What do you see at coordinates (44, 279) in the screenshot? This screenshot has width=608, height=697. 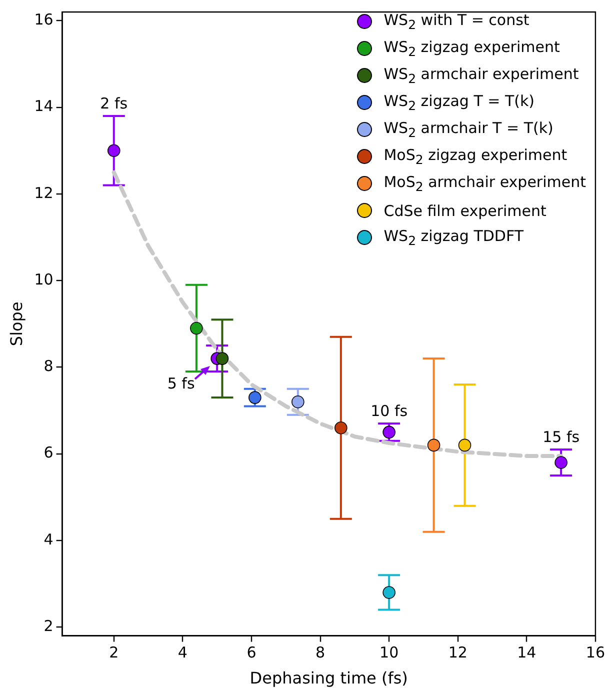 I see `y-tick-label: 10` at bounding box center [44, 279].